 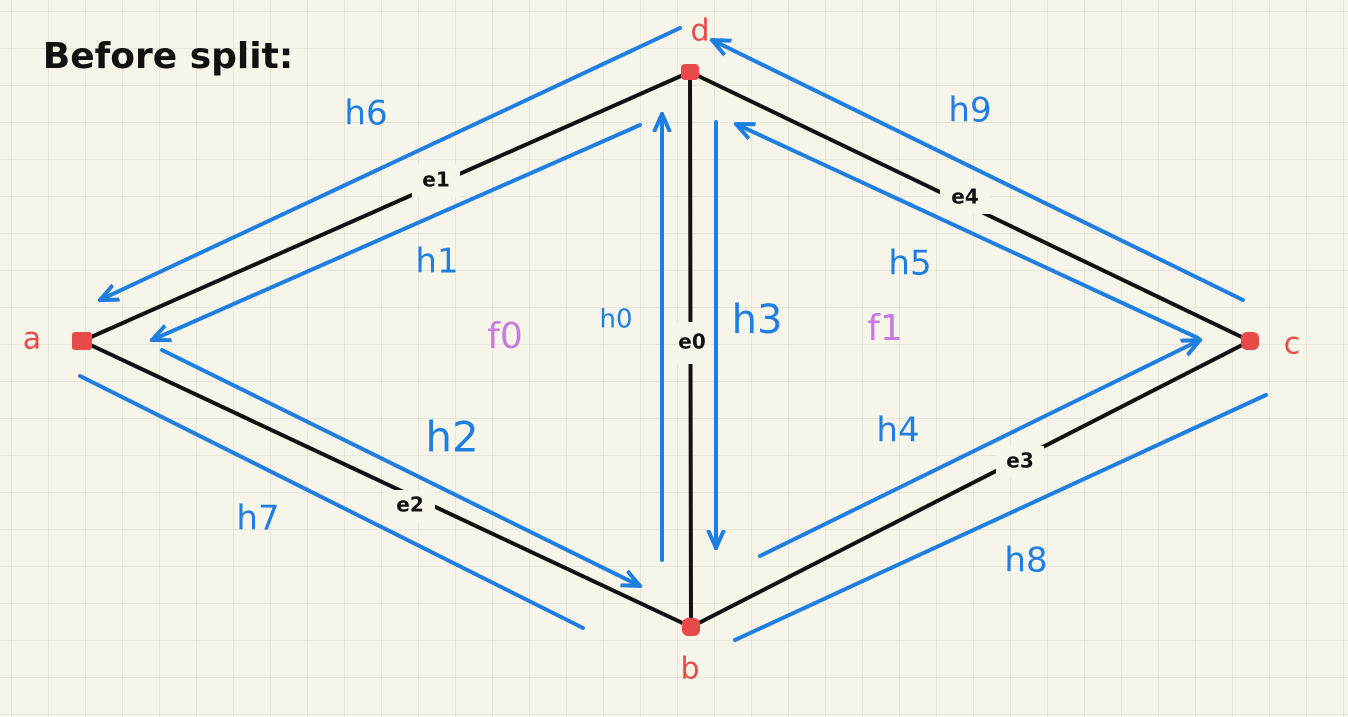 I want to click on h8-arrow, so click(x=1000, y=517).